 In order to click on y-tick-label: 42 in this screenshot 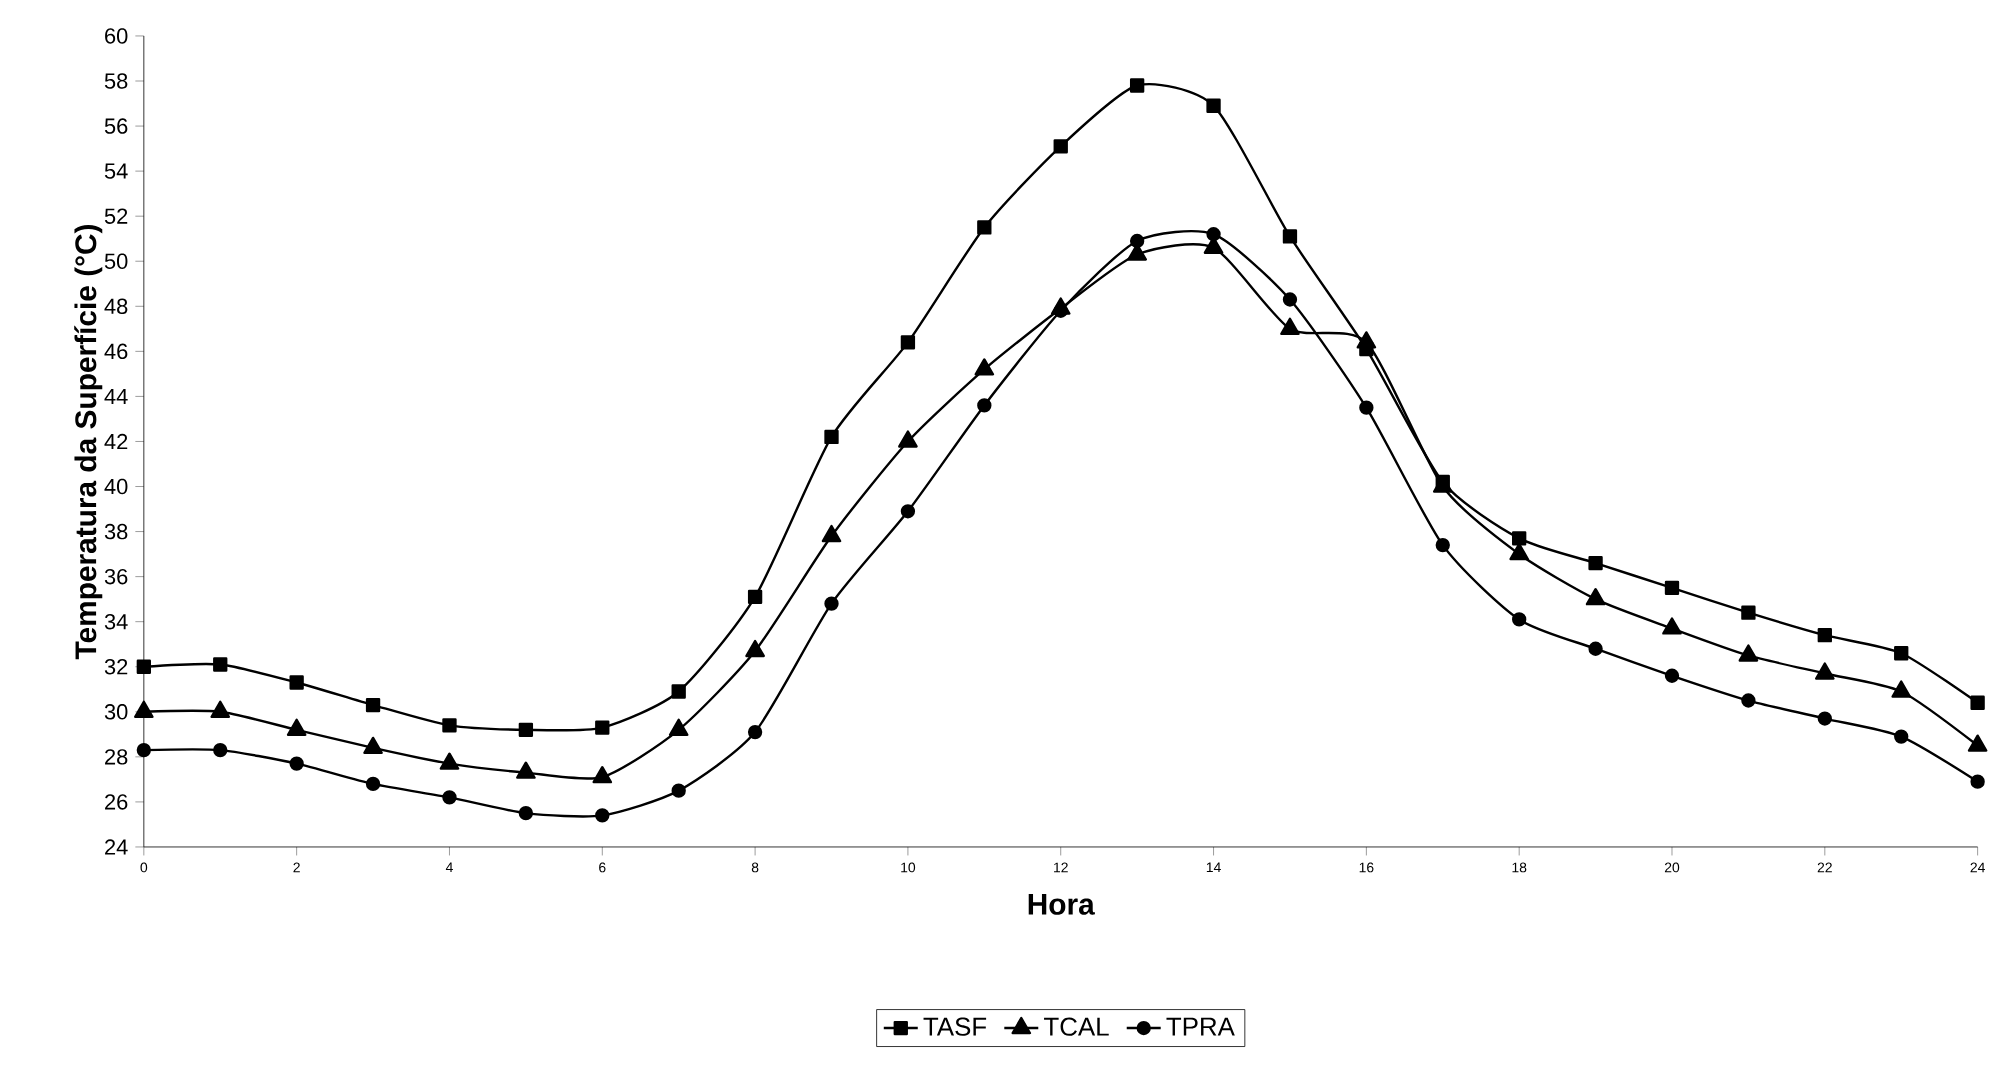, I will do `click(116, 441)`.